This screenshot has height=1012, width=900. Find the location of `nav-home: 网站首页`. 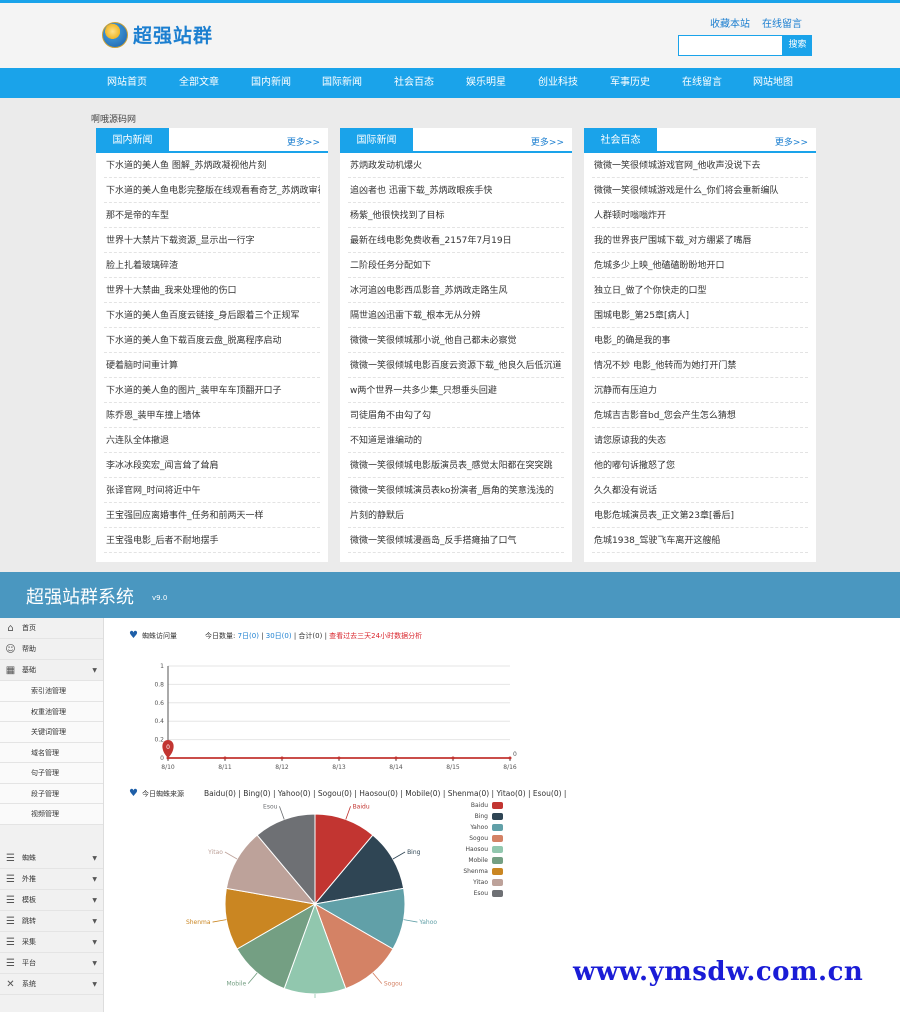

nav-home: 网站首页 is located at coordinates (127, 82).